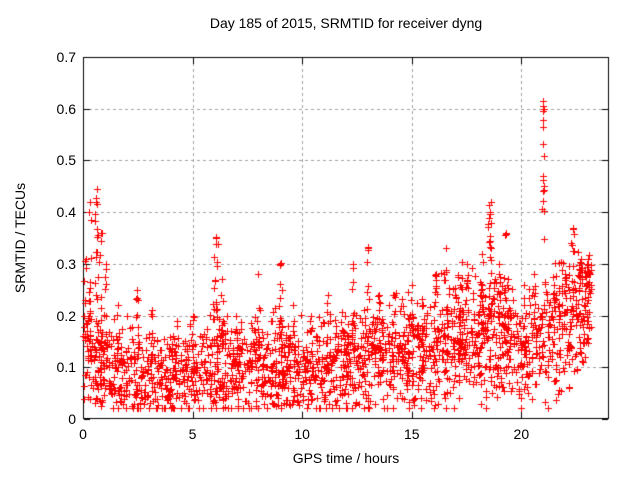 Image resolution: width=640 pixels, height=480 pixels. Describe the element at coordinates (66, 315) in the screenshot. I see `y-tick-label: 0.2` at that location.